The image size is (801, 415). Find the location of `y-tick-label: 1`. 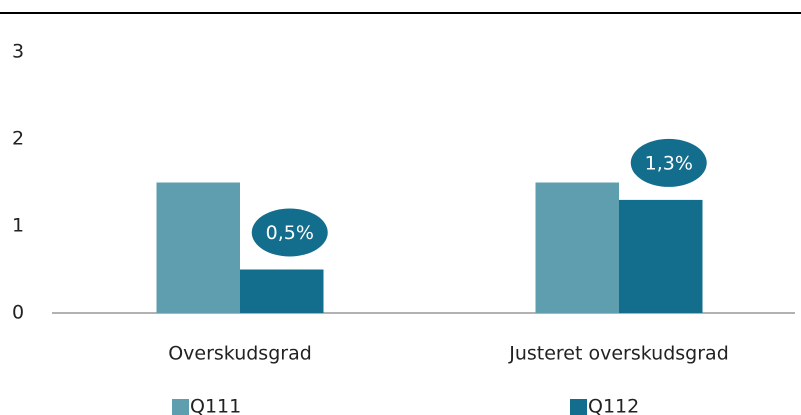

y-tick-label: 1 is located at coordinates (18, 226).